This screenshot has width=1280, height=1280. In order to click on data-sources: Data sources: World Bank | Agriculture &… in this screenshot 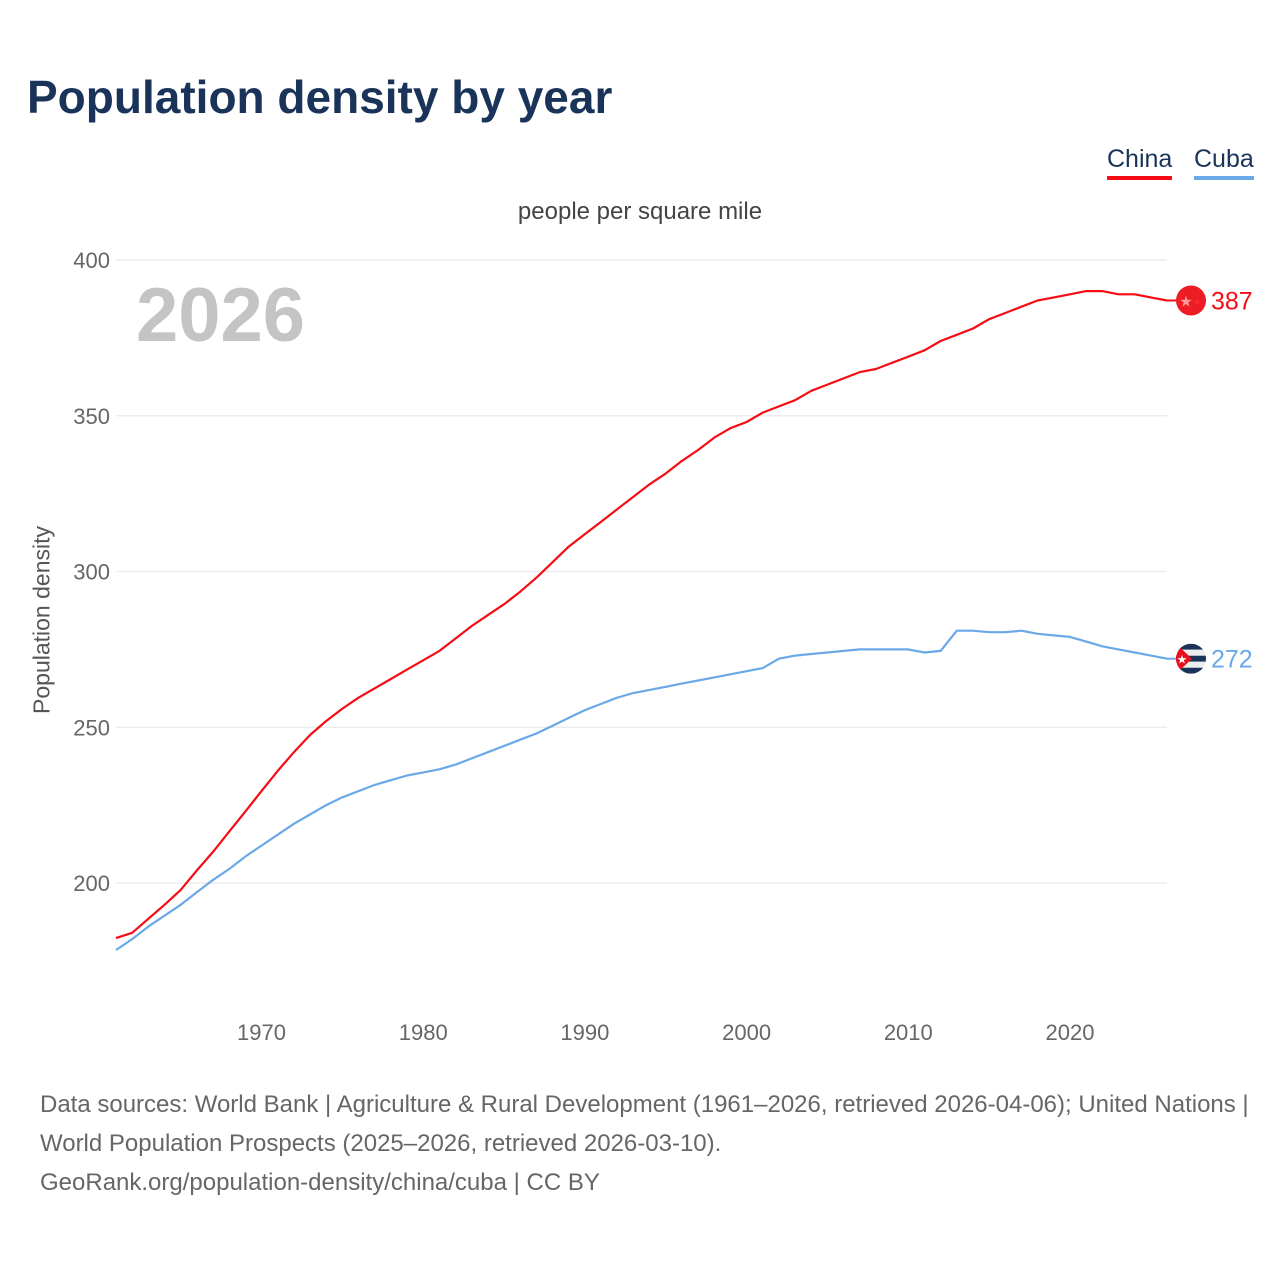, I will do `click(644, 1124)`.